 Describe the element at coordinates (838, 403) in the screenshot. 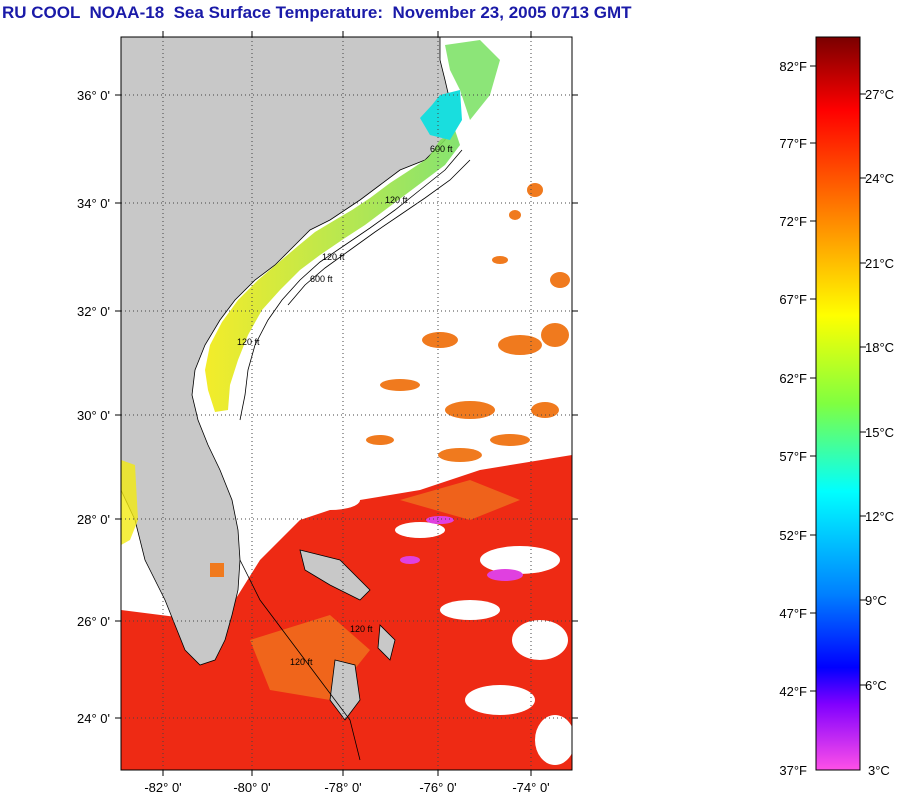

I see `temperature-colorbar` at that location.